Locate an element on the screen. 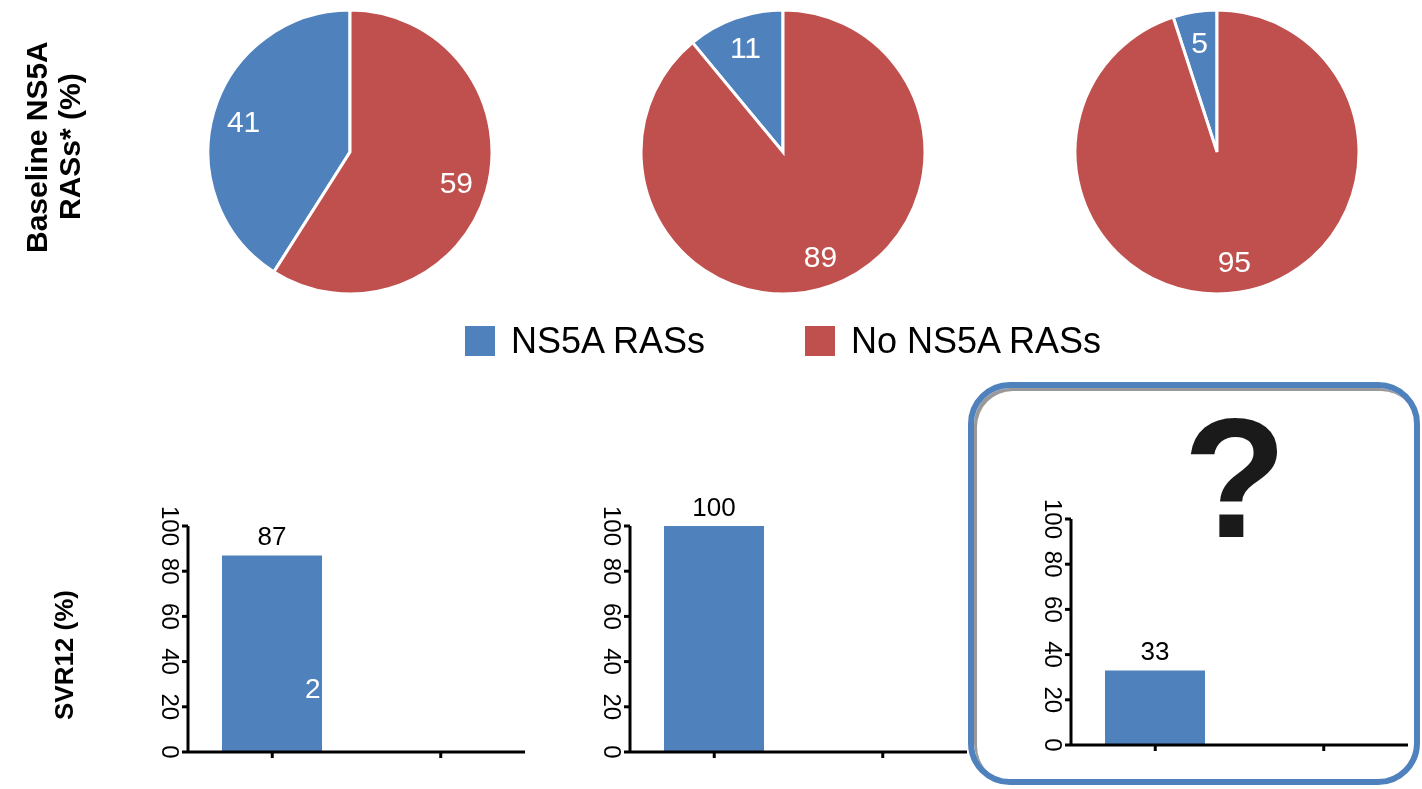 This screenshot has height=789, width=1422. legend-label: NS5A RASs is located at coordinates (607, 341).